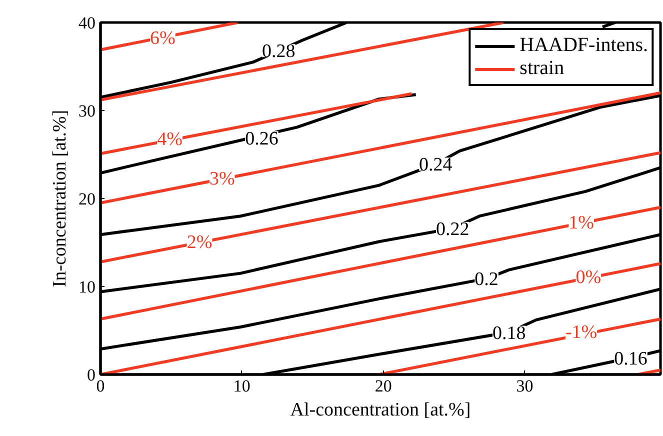 This screenshot has width=663, height=436. Describe the element at coordinates (170, 139) in the screenshot. I see `annotation: 4%` at that location.